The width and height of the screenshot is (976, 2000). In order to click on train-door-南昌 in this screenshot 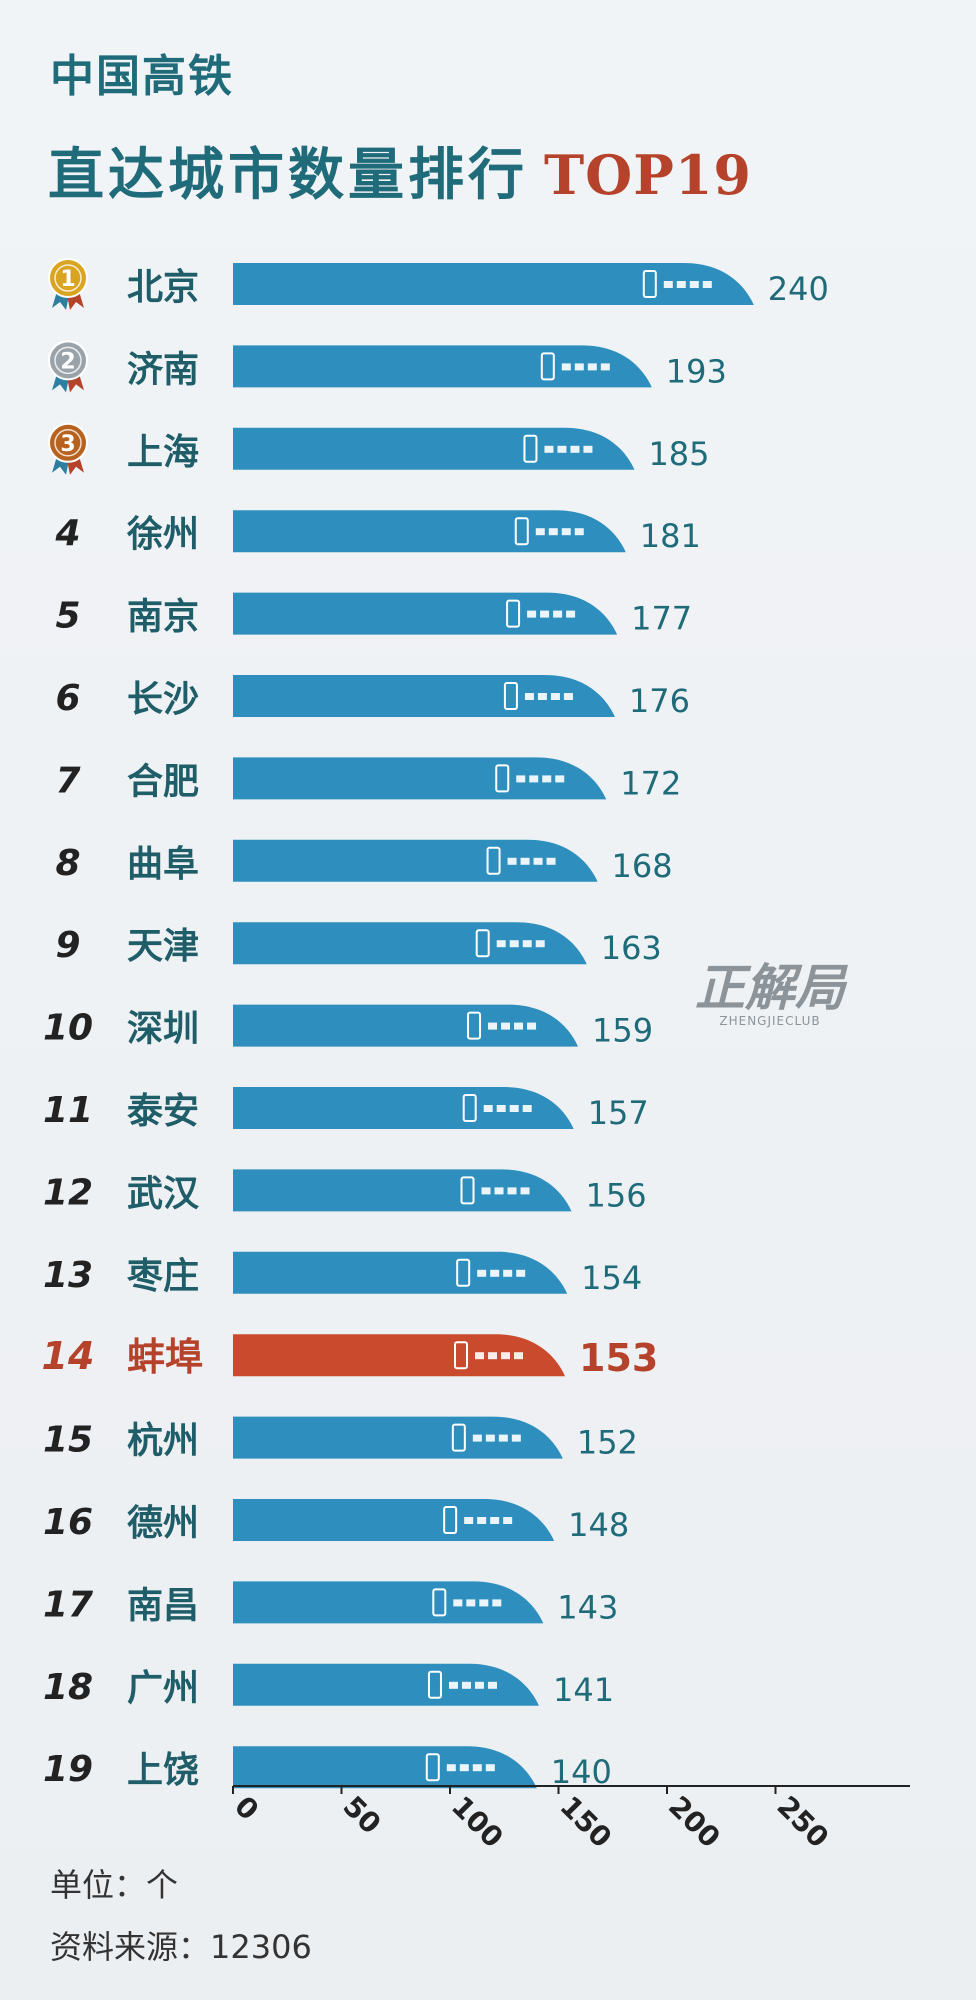, I will do `click(439, 1602)`.